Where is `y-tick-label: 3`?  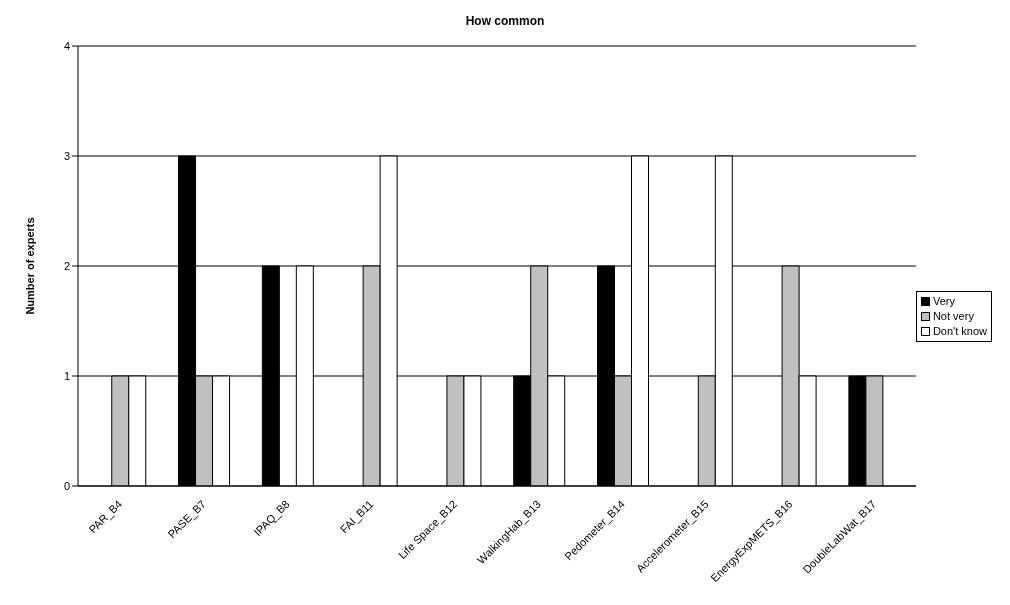 y-tick-label: 3 is located at coordinates (66, 155).